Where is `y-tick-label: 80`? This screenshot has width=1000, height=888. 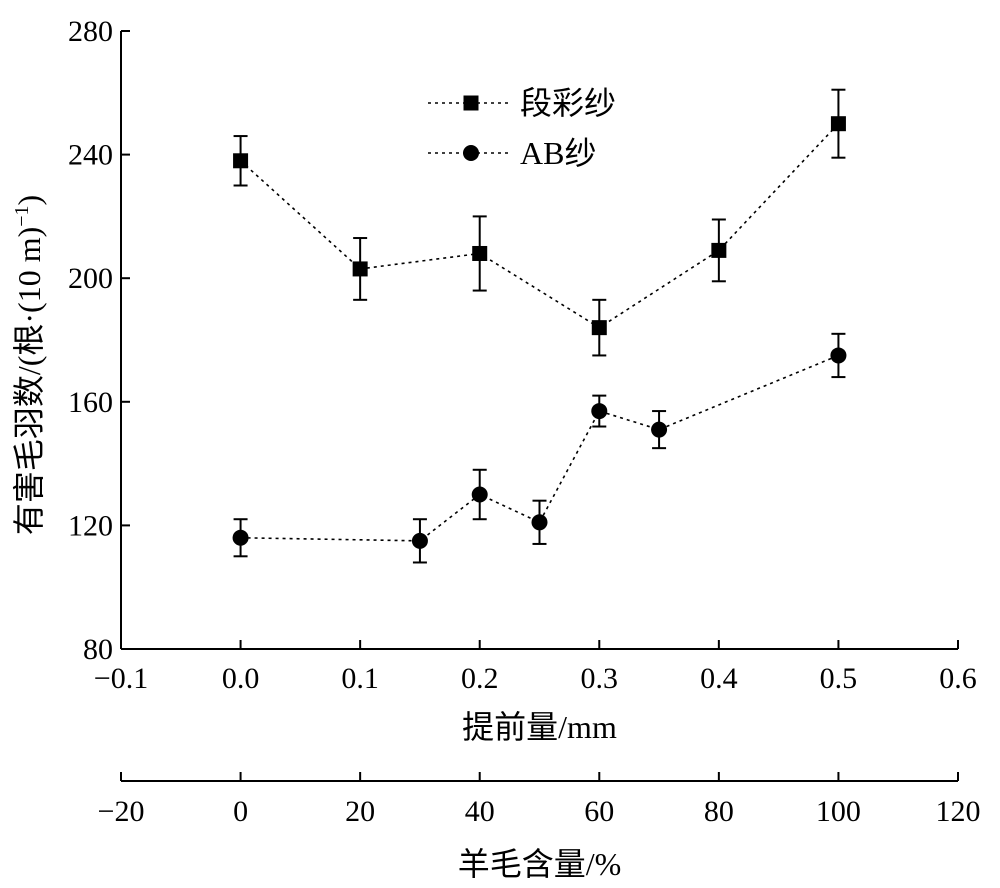
y-tick-label: 80 is located at coordinates (98, 649).